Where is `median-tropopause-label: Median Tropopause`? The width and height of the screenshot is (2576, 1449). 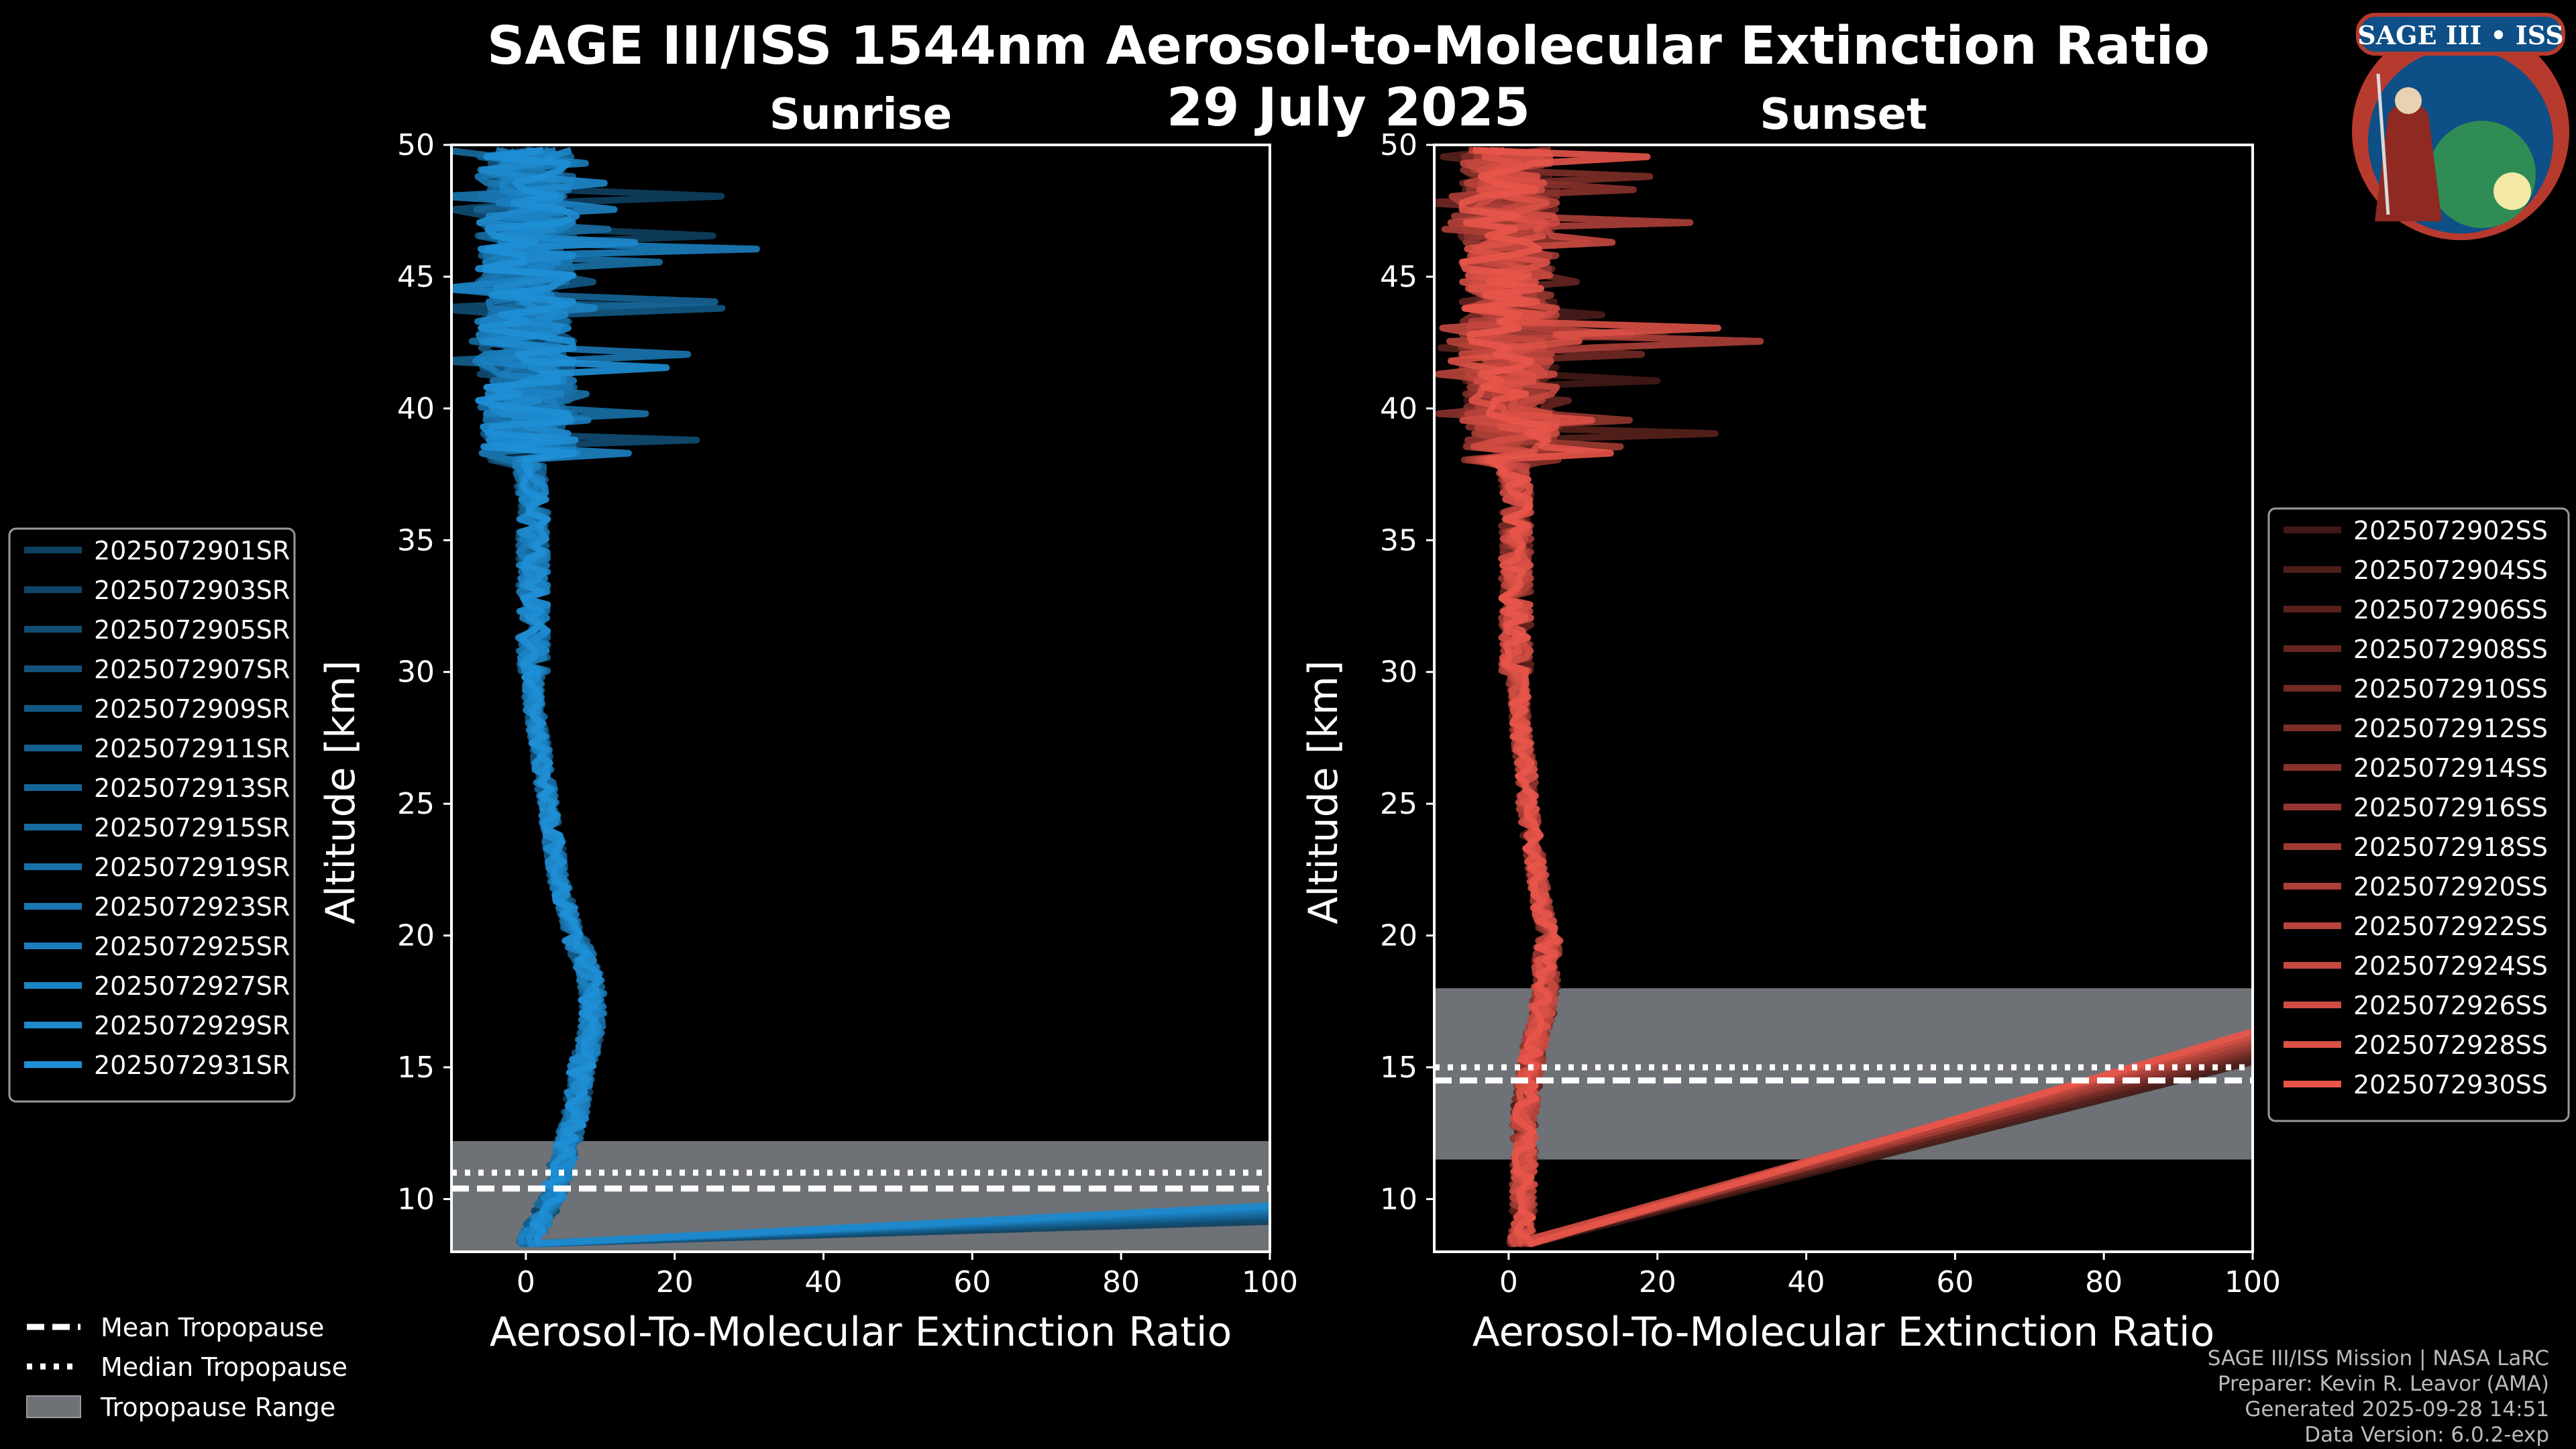 median-tropopause-label: Median Tropopause is located at coordinates (224, 1367).